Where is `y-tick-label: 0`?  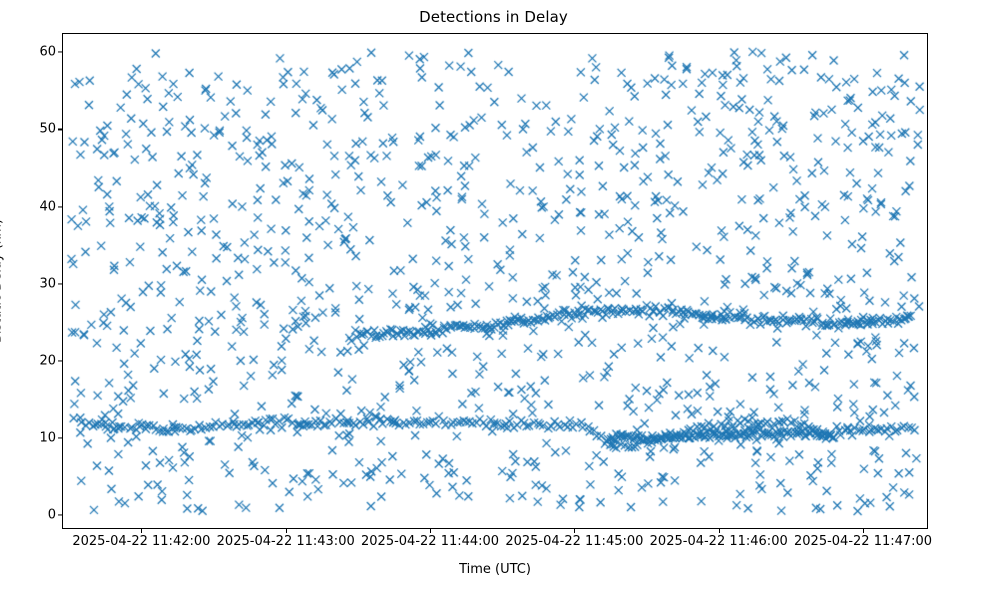 y-tick-label: 0 is located at coordinates (51, 515).